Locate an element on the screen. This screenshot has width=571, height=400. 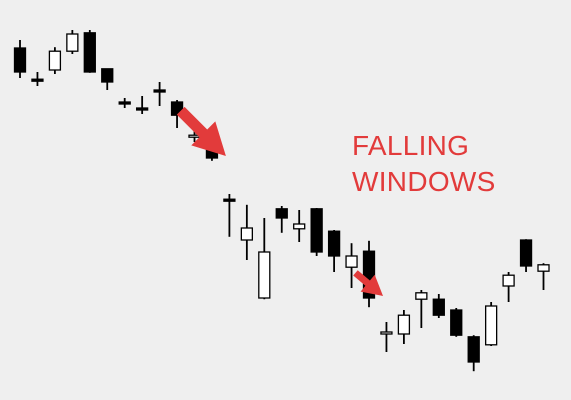
annotation-line-2: WINDOWS is located at coordinates (424, 181).